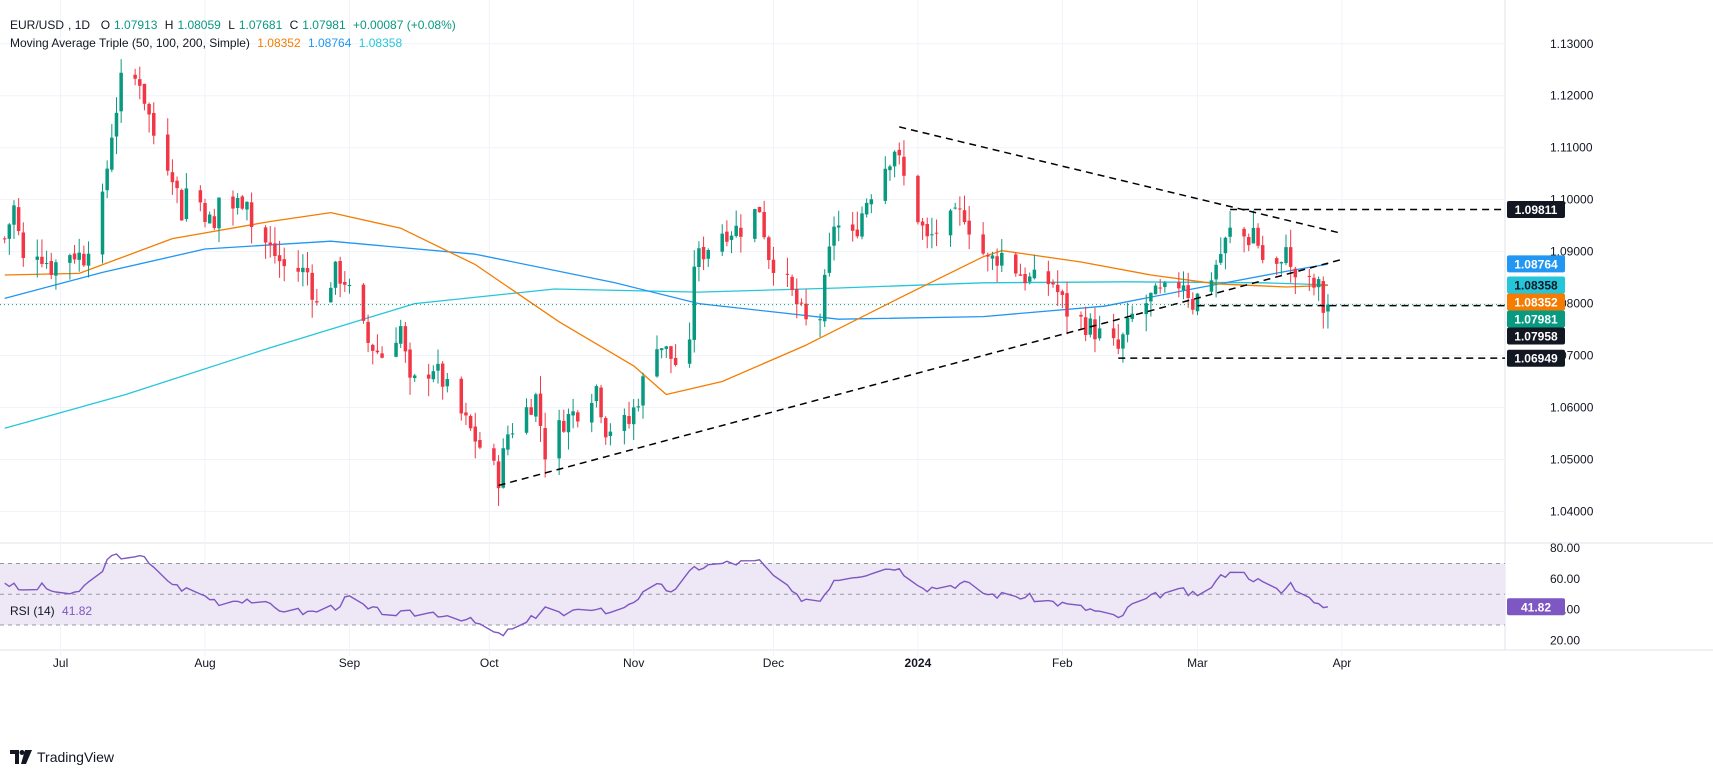 This screenshot has width=1713, height=777. Describe the element at coordinates (666, 595) in the screenshot. I see `rsi-line` at that location.